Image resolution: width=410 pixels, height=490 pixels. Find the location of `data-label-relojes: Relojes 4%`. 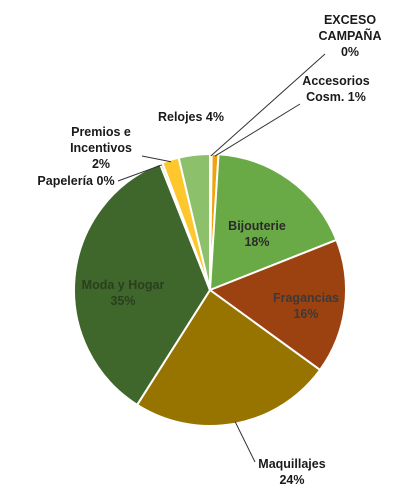

data-label-relojes: Relojes 4% is located at coordinates (191, 117).